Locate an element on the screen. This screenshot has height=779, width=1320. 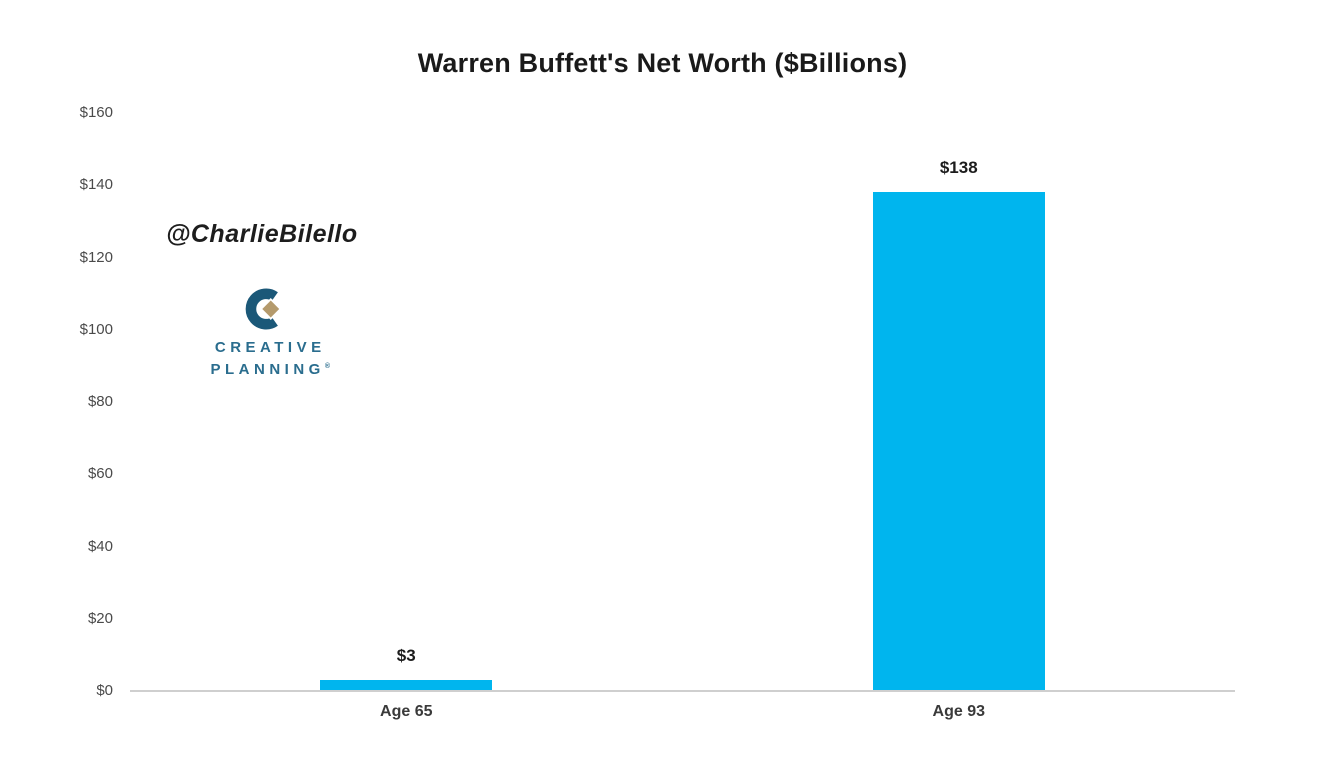
logo-diamond is located at coordinates (271, 309).